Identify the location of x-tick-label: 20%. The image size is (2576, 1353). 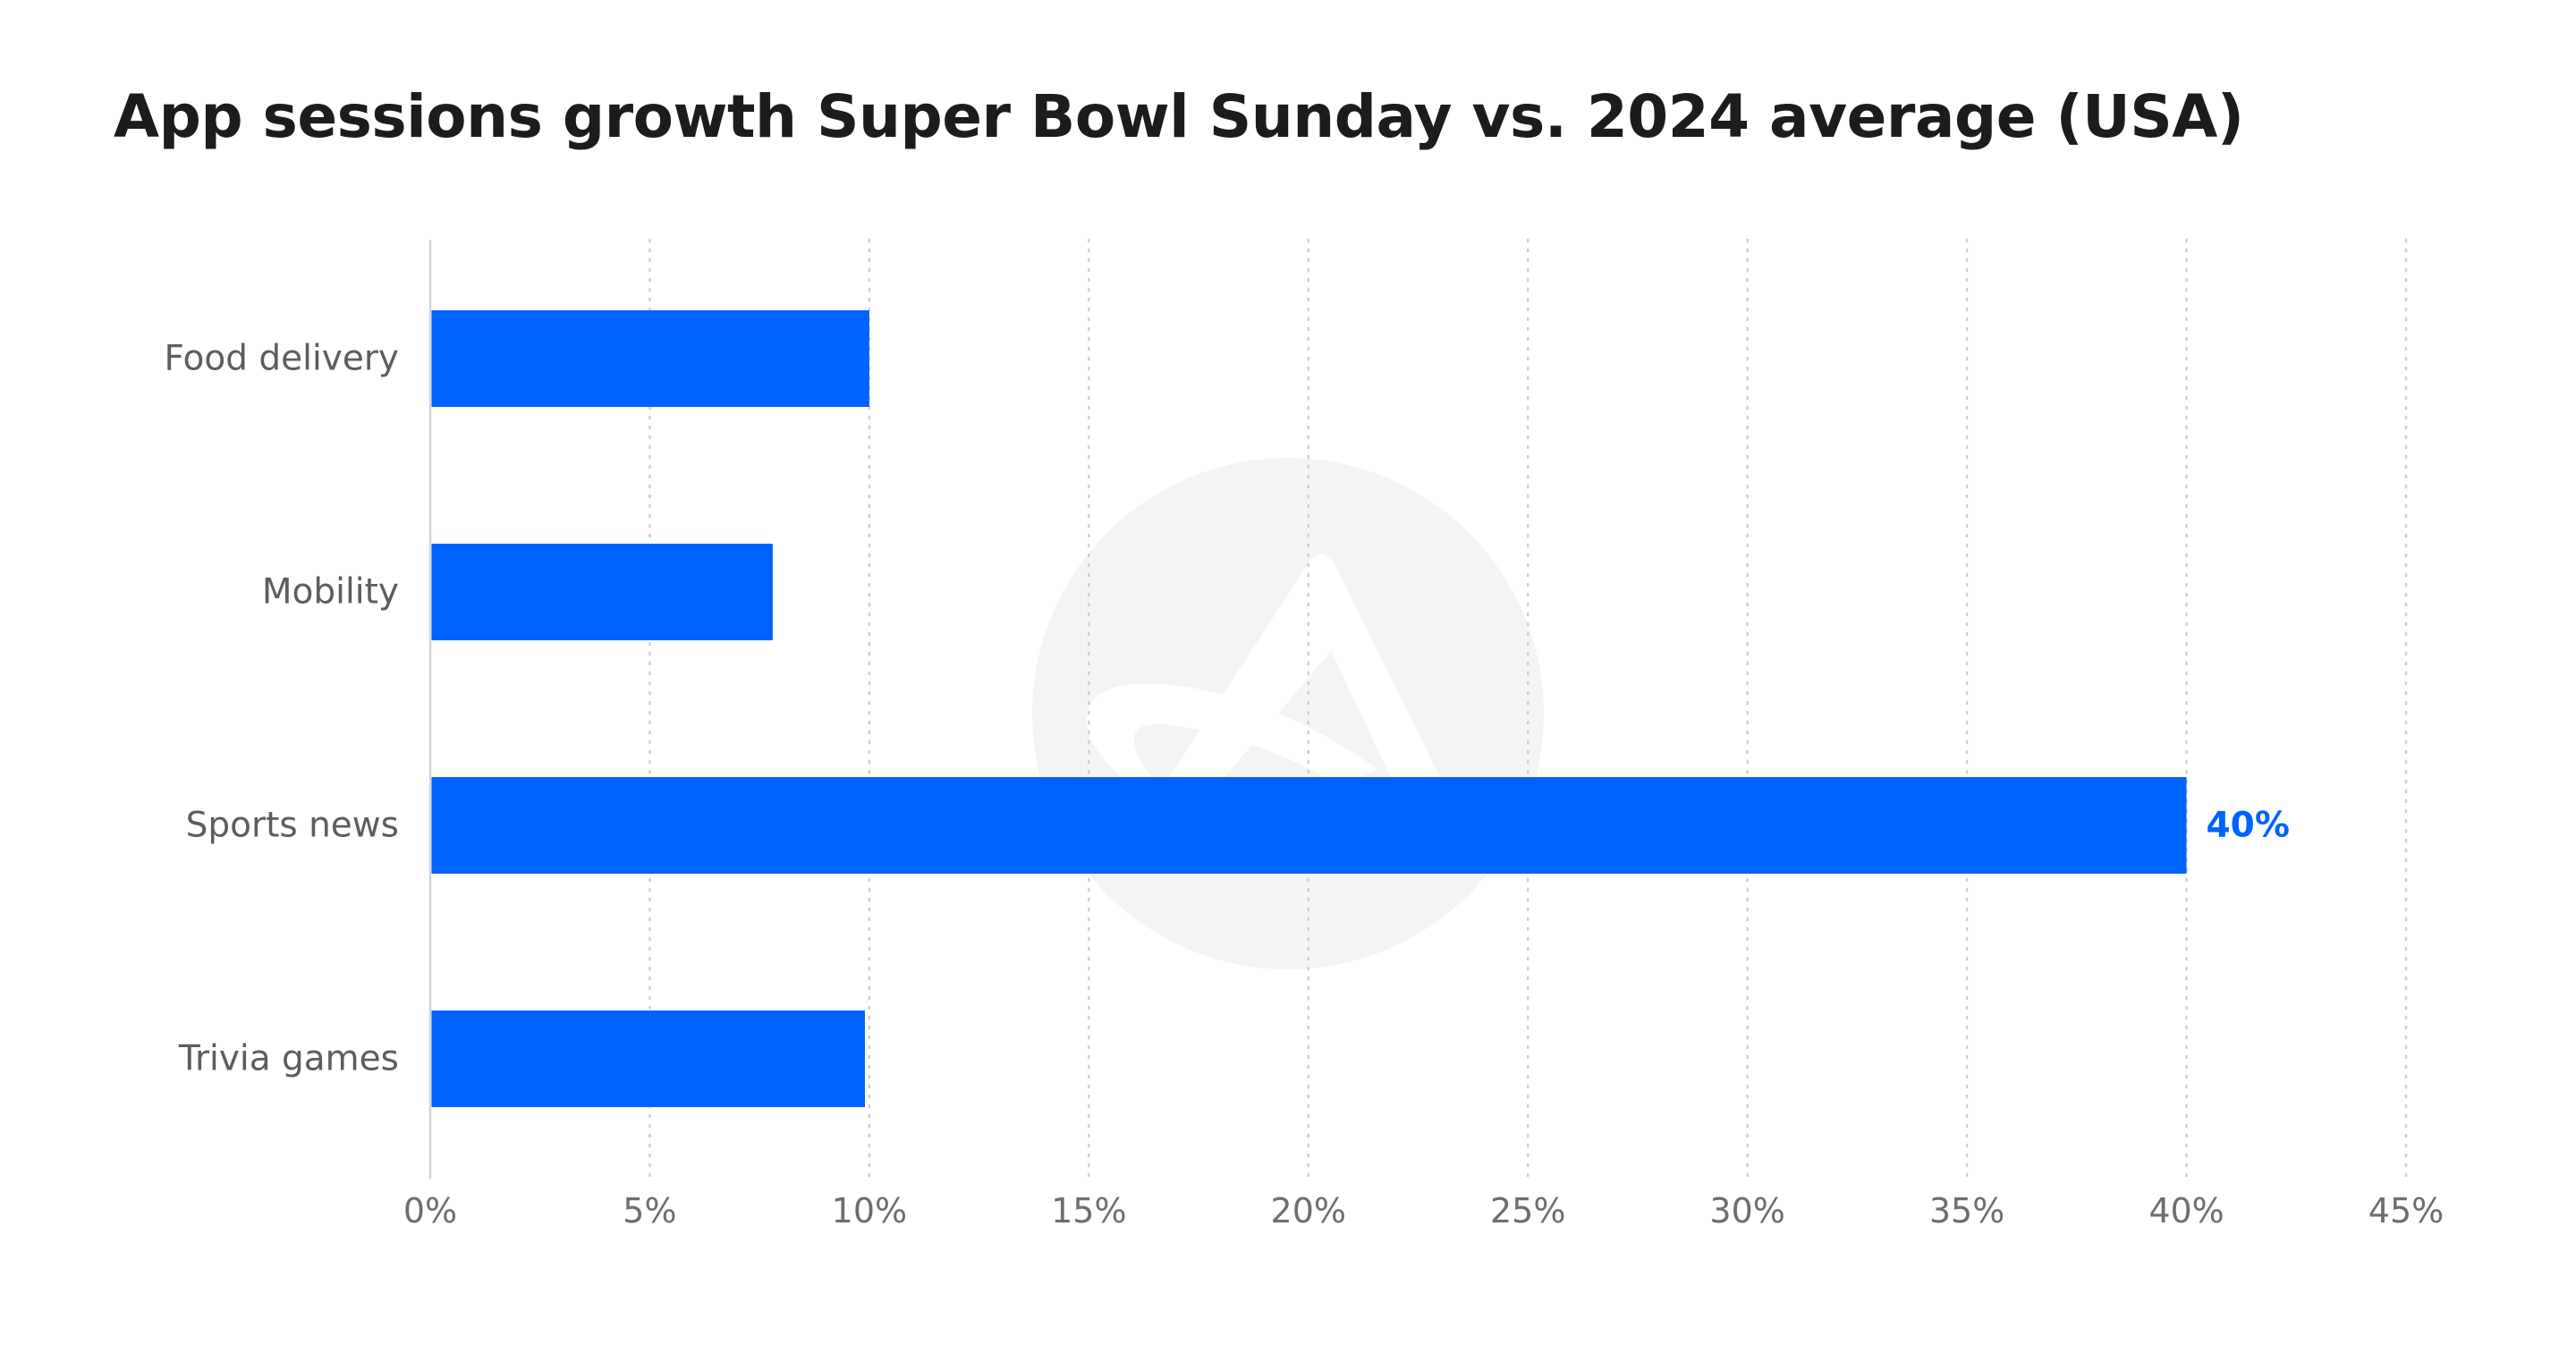
(1308, 1210).